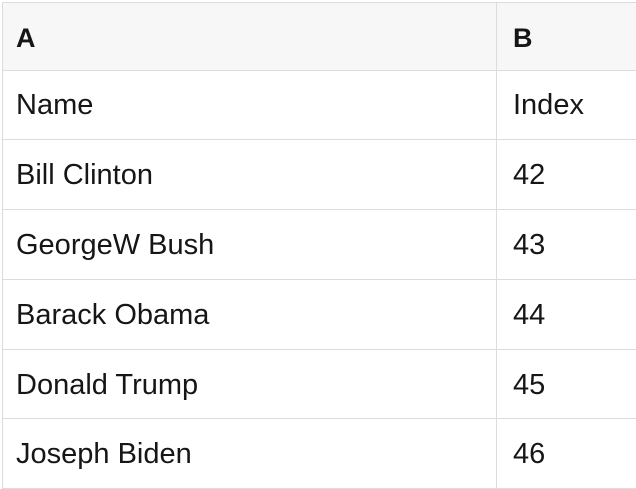  Describe the element at coordinates (250, 314) in the screenshot. I see `cell-a4: Barack Obama` at that location.